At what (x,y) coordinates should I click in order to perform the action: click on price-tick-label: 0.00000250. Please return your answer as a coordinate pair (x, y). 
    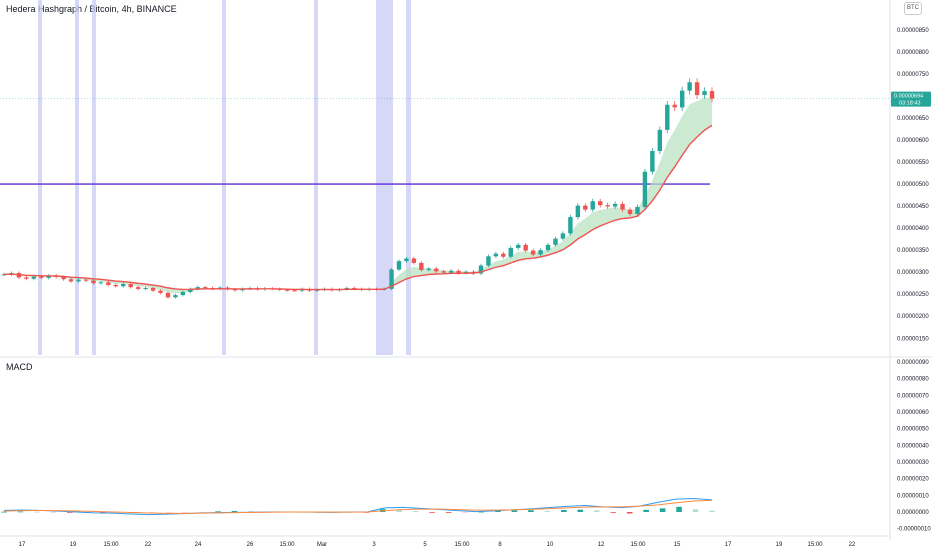
    Looking at the image, I should click on (913, 295).